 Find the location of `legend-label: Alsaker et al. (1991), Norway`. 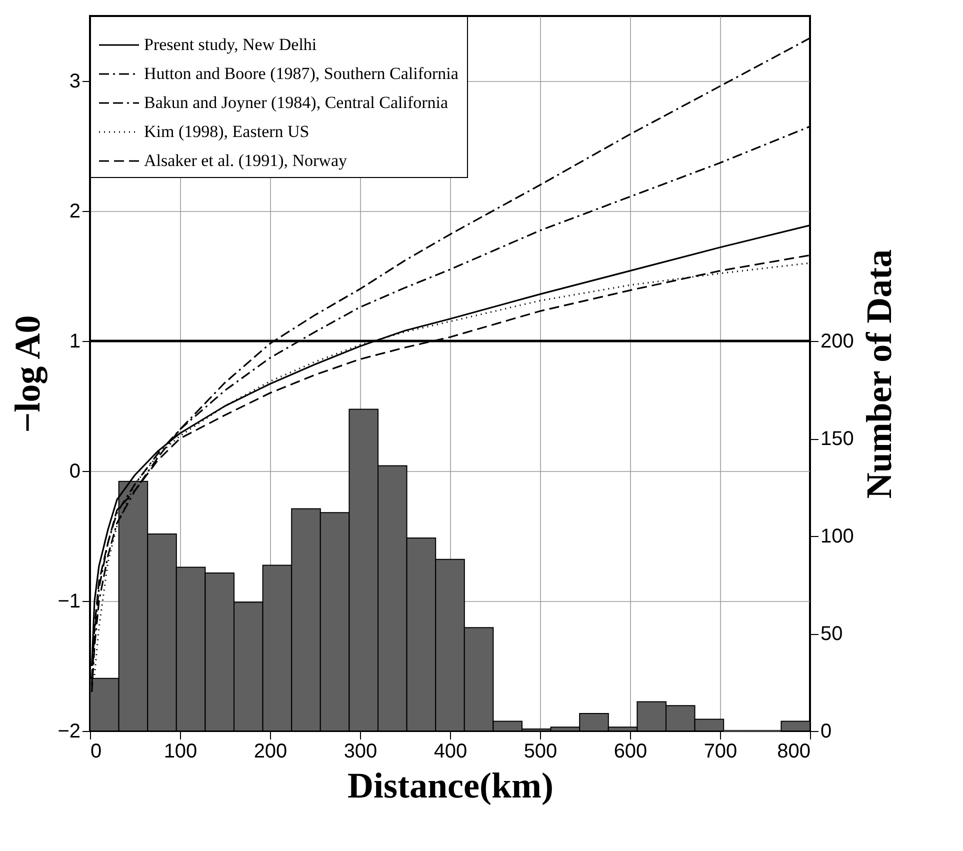

legend-label: Alsaker et al. (1991), Norway is located at coordinates (246, 160).